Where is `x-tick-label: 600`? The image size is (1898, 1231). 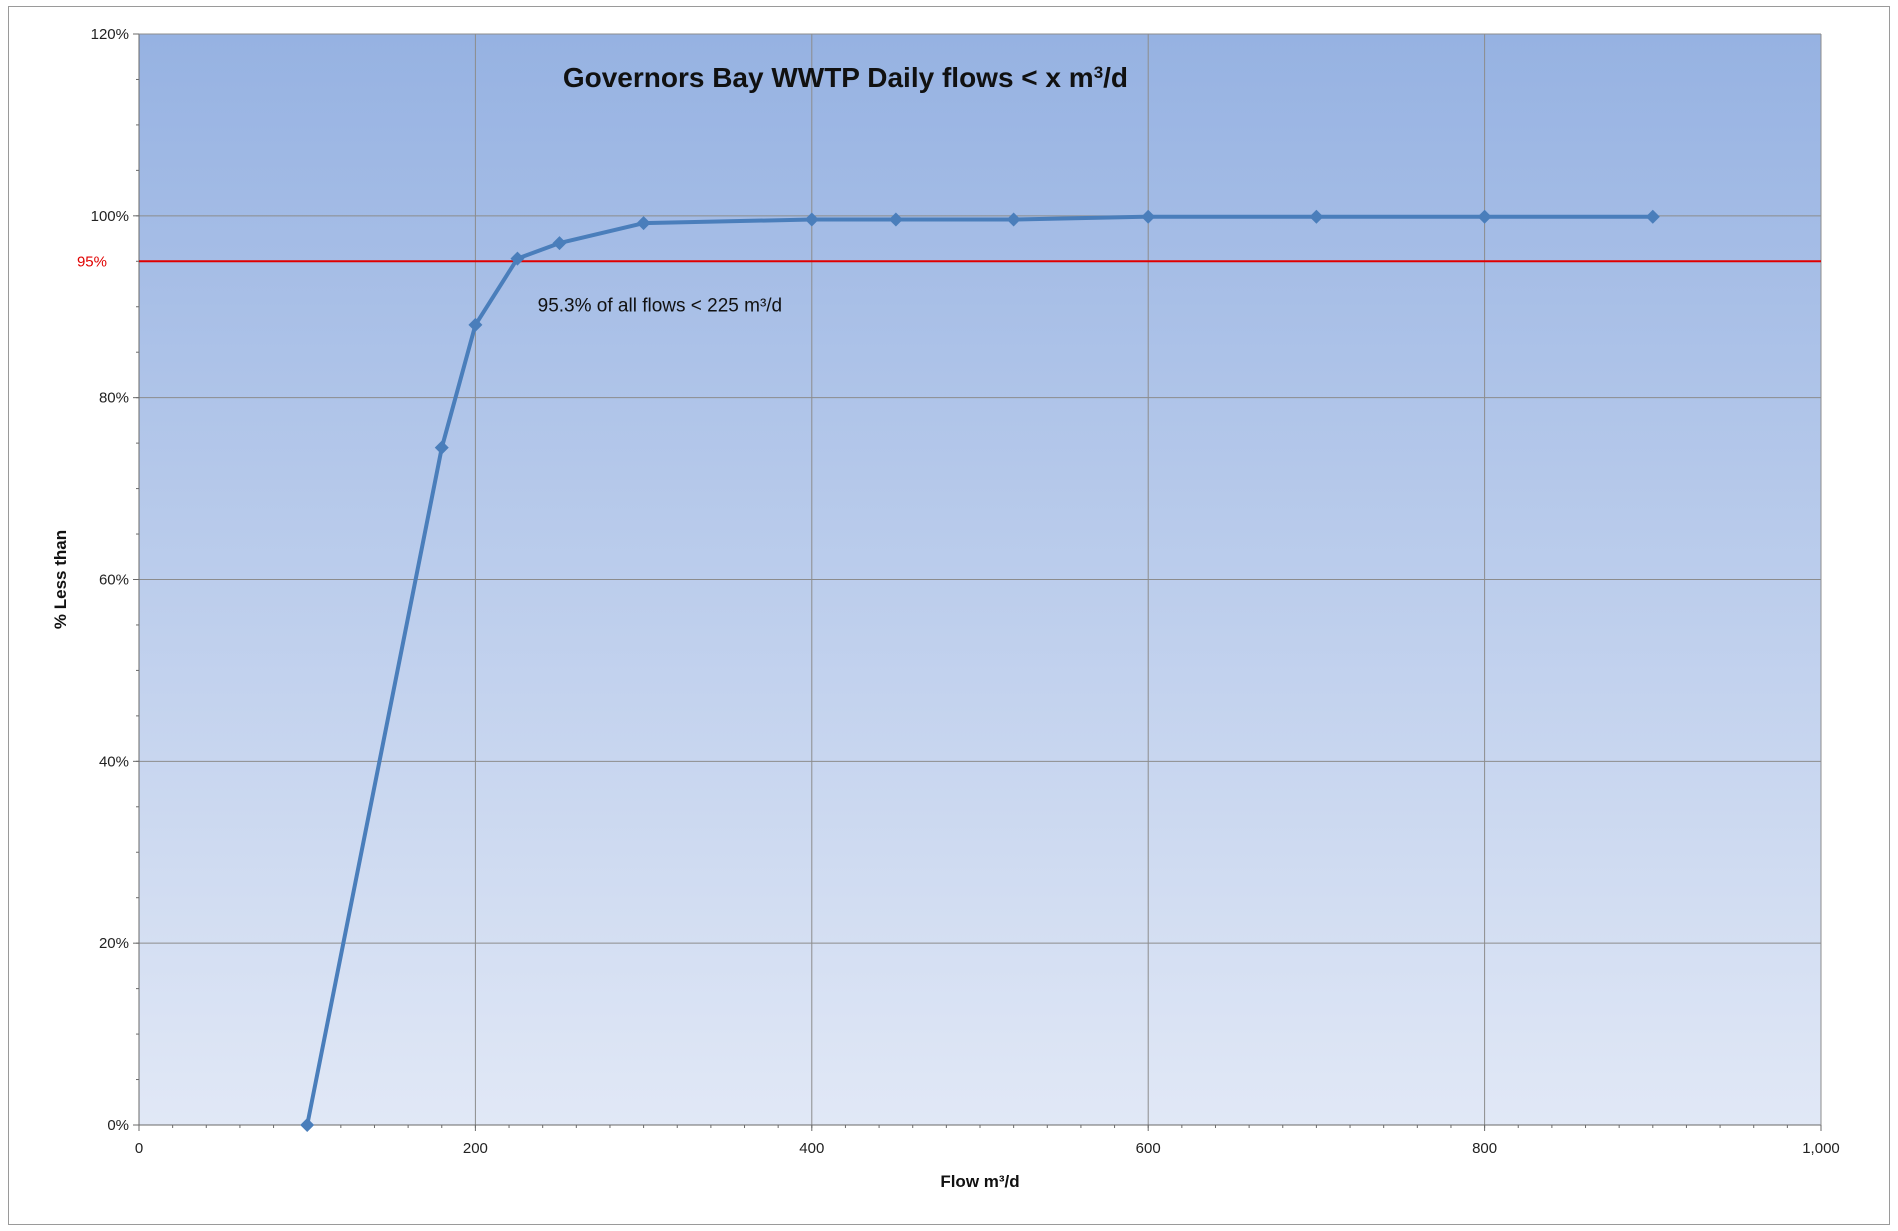 x-tick-label: 600 is located at coordinates (1148, 1148).